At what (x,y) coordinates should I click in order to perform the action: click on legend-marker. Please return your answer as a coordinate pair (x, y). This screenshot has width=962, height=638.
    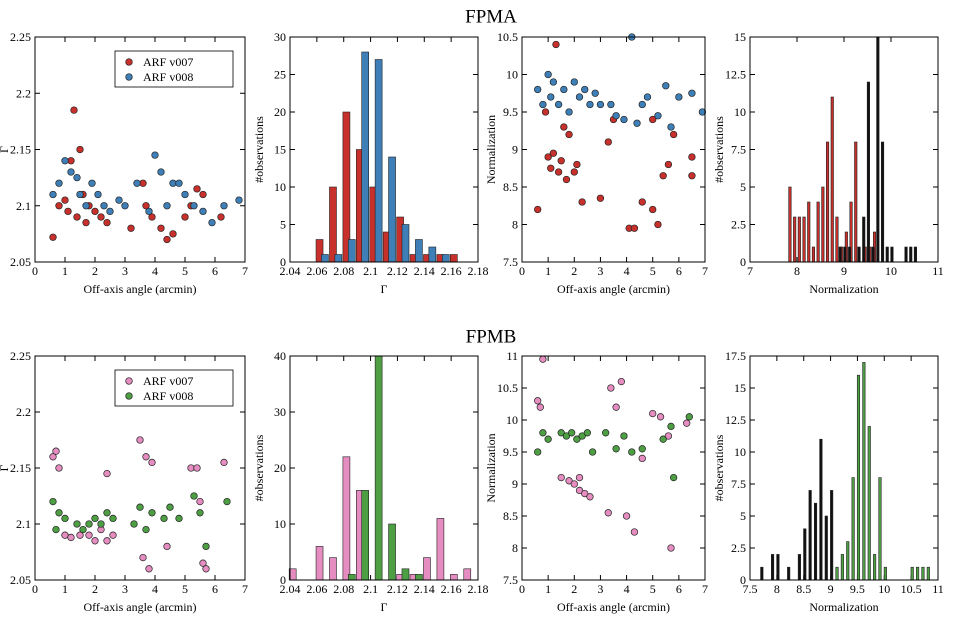
    Looking at the image, I should click on (129, 62).